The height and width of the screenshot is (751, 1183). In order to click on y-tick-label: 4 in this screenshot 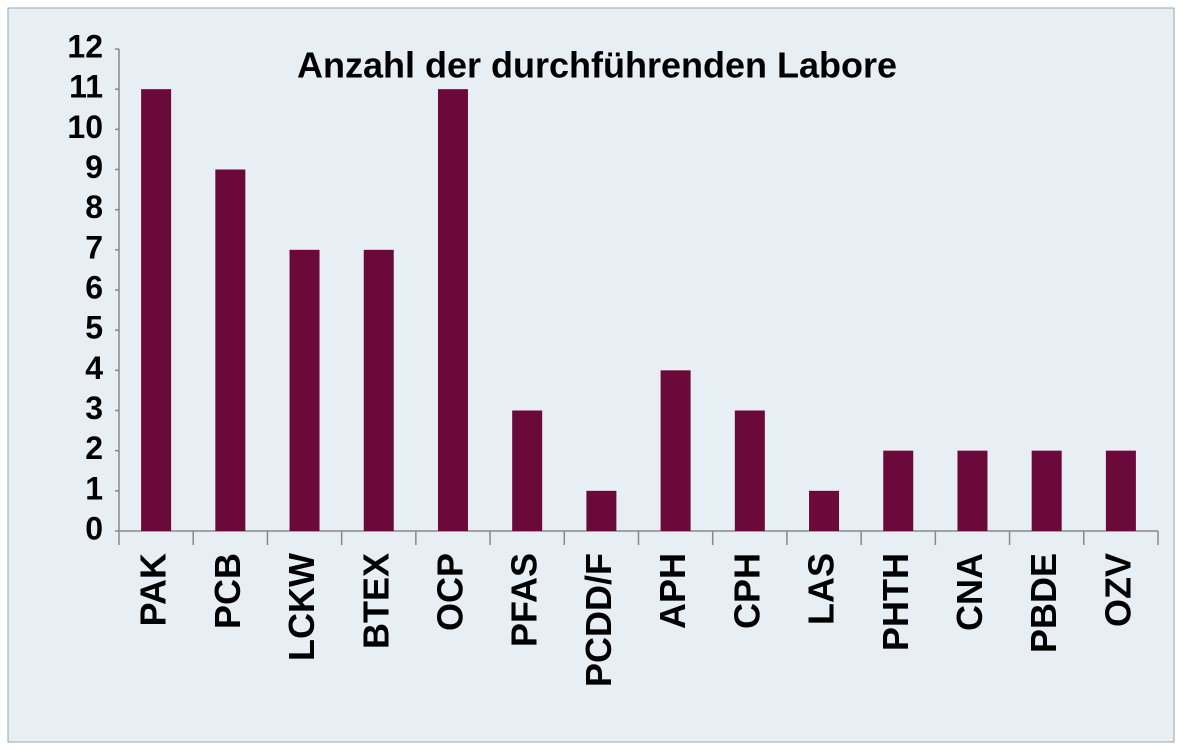, I will do `click(94, 368)`.